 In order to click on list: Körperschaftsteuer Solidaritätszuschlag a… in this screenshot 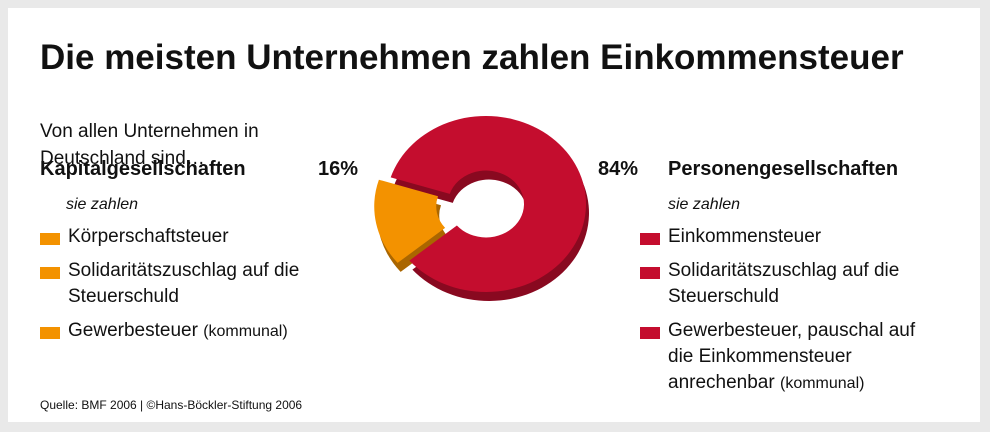, I will do `click(180, 288)`.